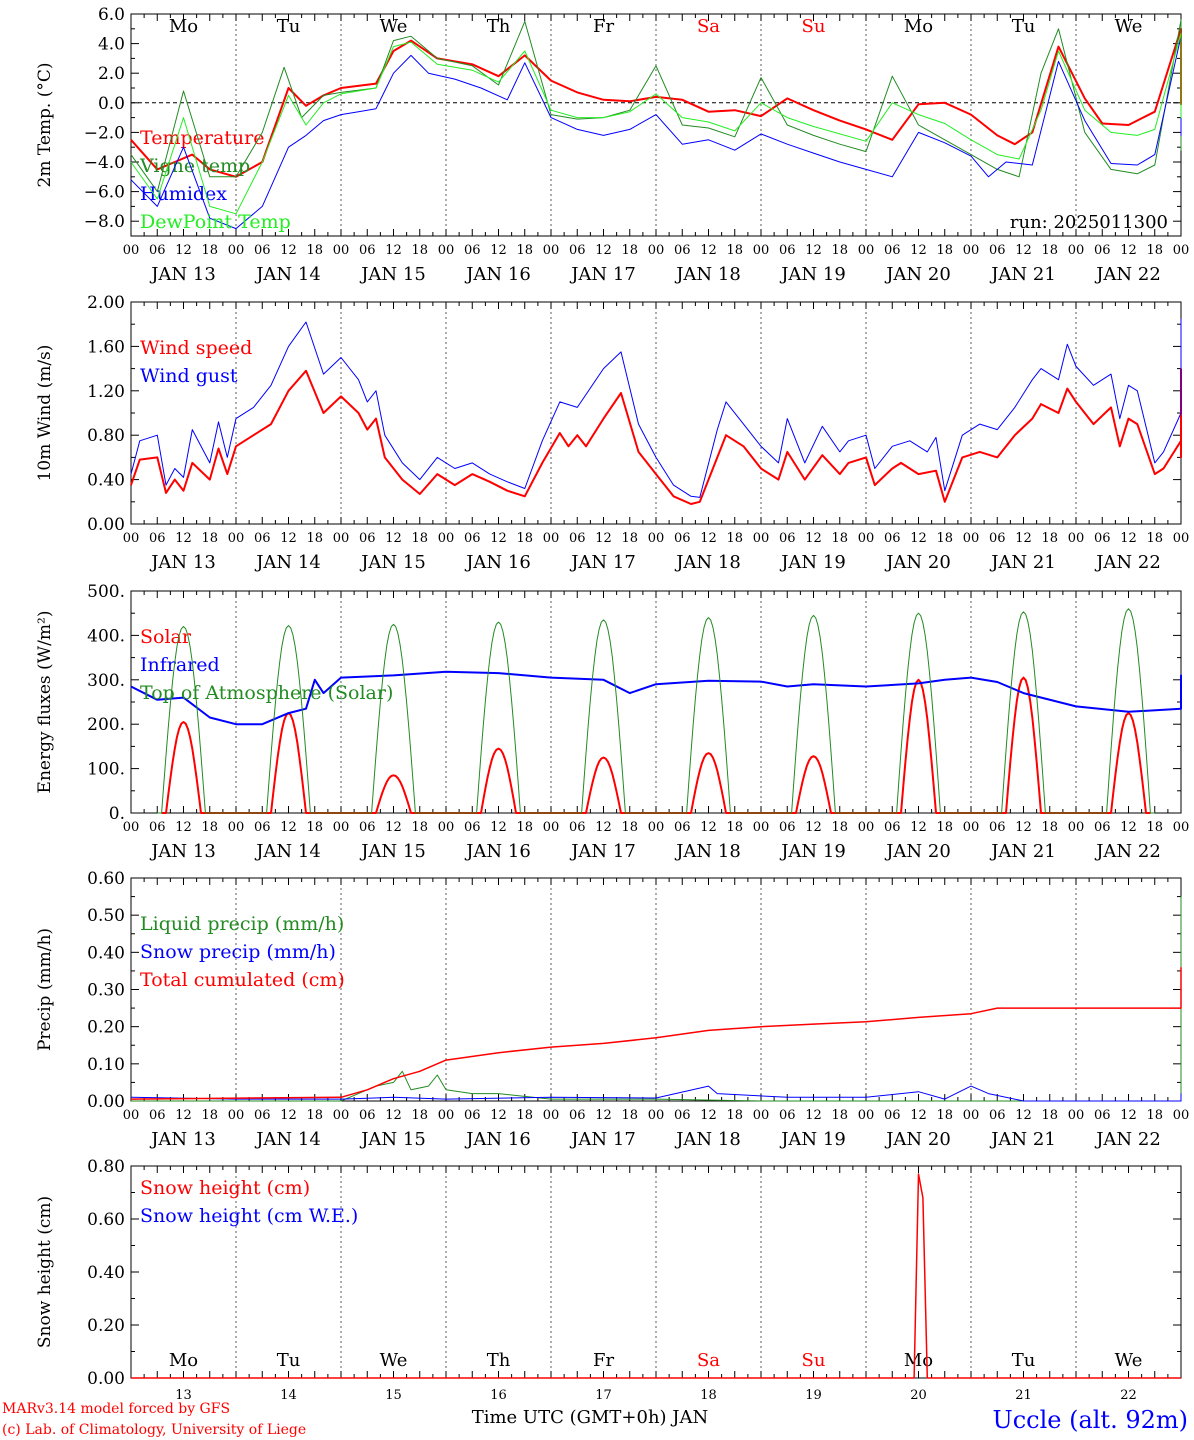 The height and width of the screenshot is (1440, 1194). What do you see at coordinates (111, 45) in the screenshot?
I see `y-tick-label: 4.0` at bounding box center [111, 45].